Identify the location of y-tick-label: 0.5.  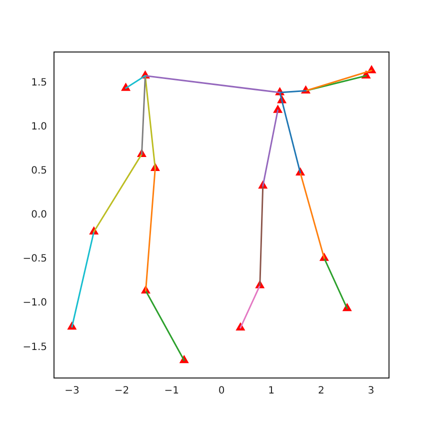
(39, 171).